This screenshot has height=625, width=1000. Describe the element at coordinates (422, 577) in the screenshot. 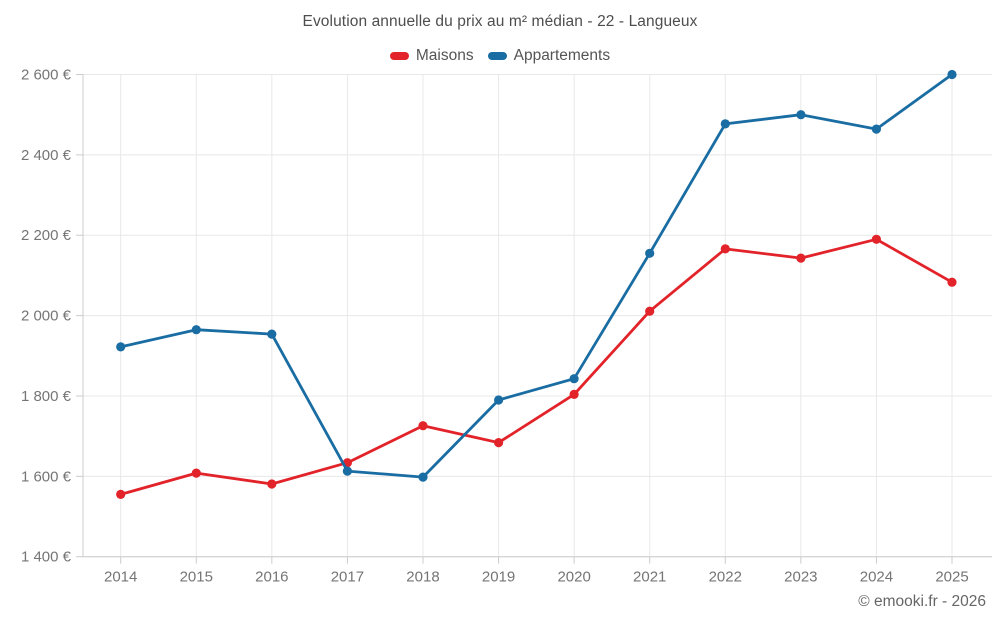

I see `x-tick-label: 2018` at that location.